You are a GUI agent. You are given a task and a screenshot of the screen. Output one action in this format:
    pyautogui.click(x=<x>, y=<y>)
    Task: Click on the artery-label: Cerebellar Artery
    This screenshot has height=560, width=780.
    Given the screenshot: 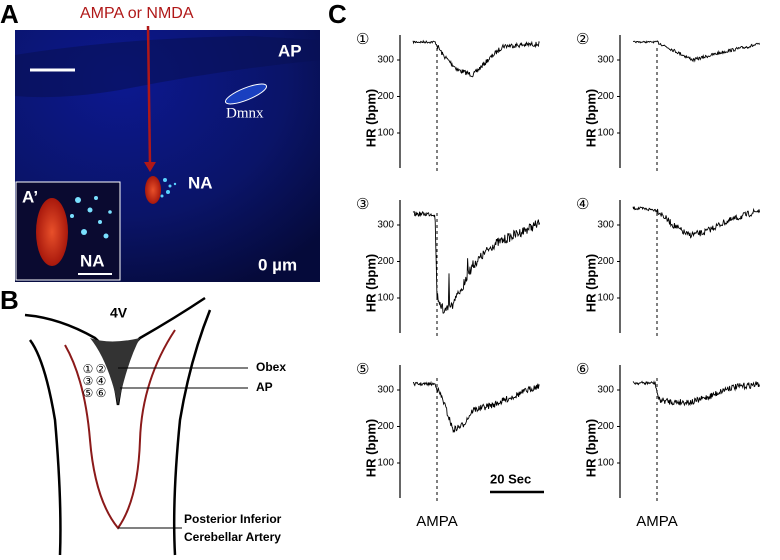 What is the action you would take?
    pyautogui.click(x=232, y=537)
    